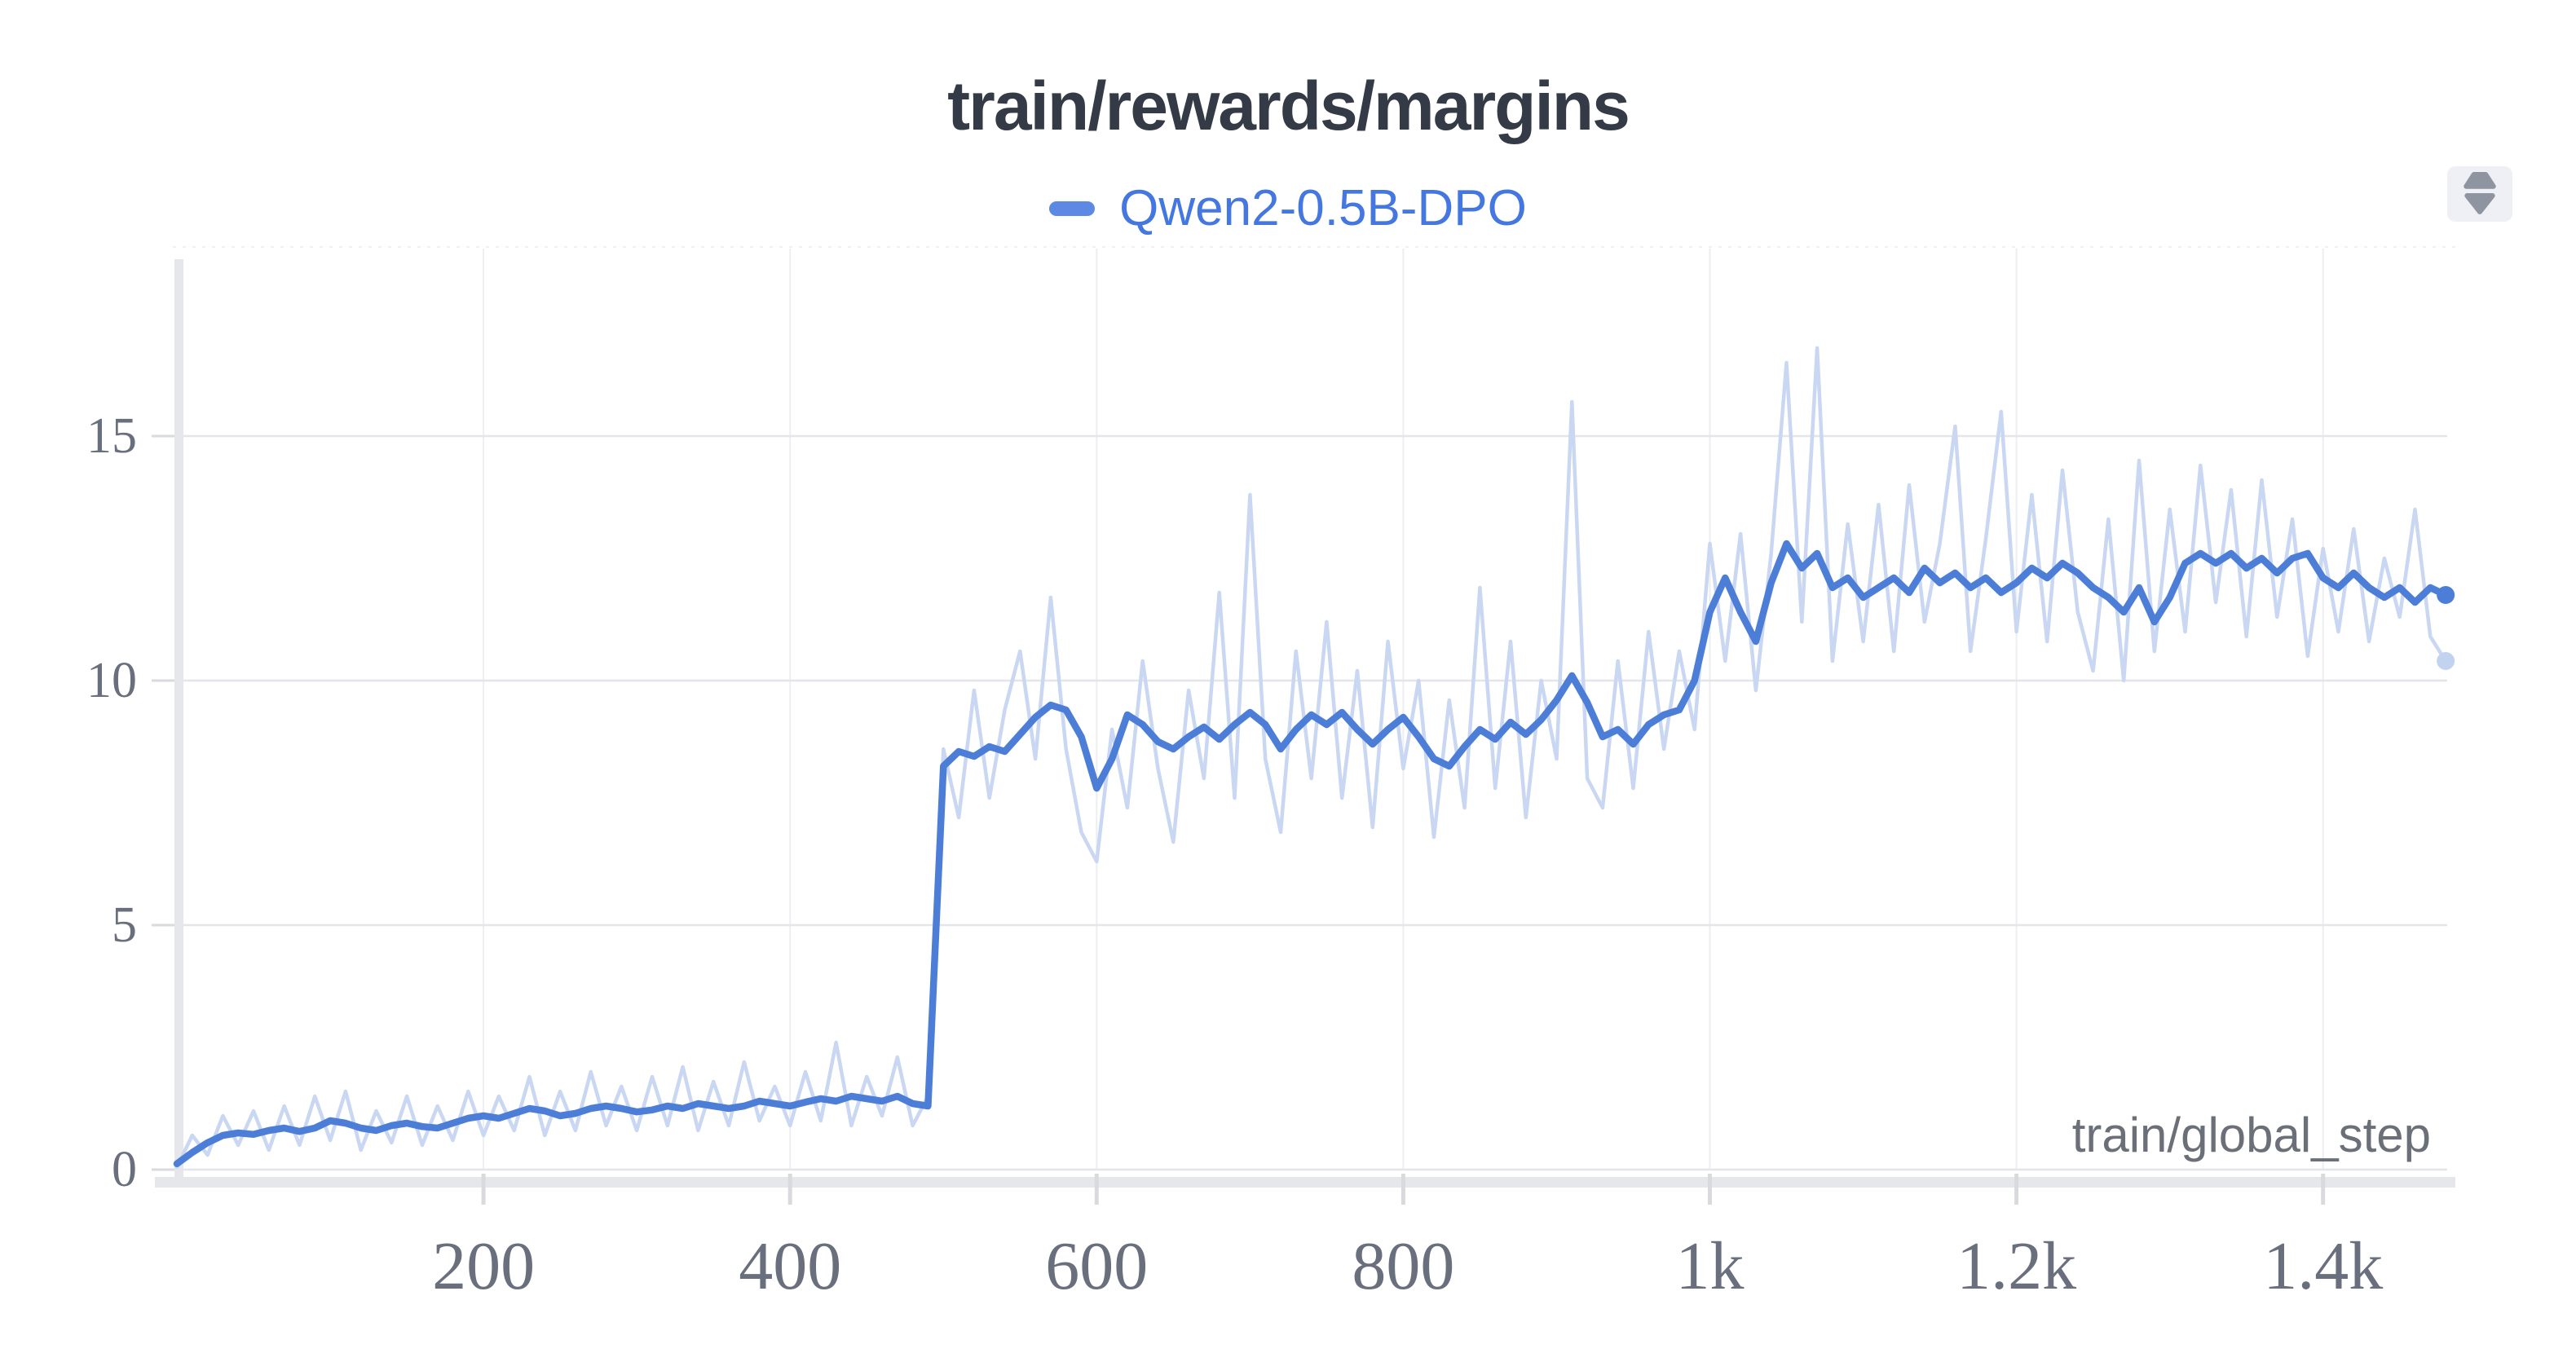 The width and height of the screenshot is (2576, 1353). I want to click on x-tick-label: 1.4k, so click(2323, 1266).